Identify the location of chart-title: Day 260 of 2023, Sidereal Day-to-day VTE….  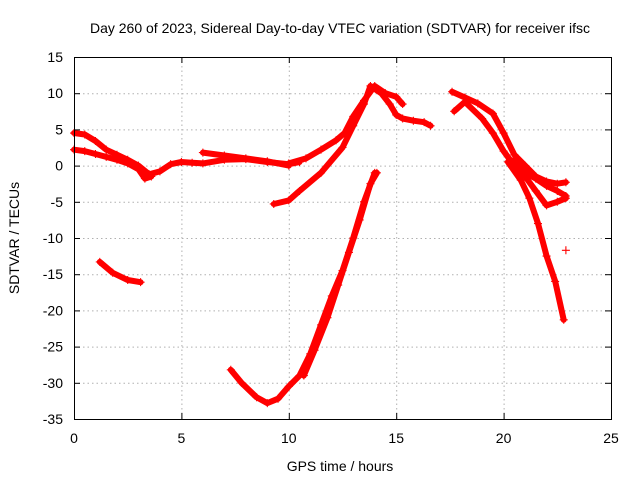
(340, 28).